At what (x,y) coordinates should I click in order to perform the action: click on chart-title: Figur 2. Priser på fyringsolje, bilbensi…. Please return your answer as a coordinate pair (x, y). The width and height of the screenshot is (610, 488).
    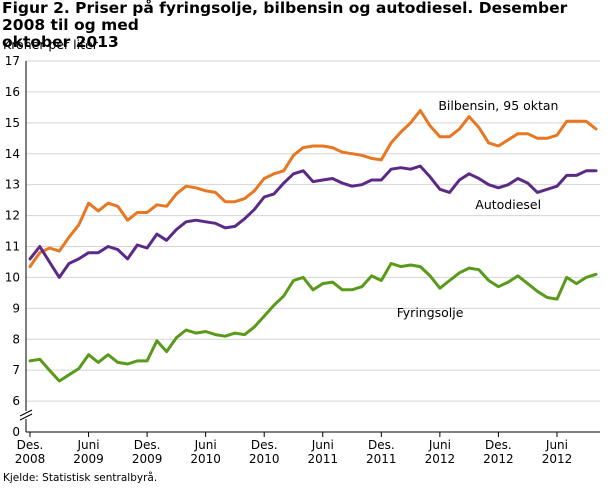
    Looking at the image, I should click on (305, 25).